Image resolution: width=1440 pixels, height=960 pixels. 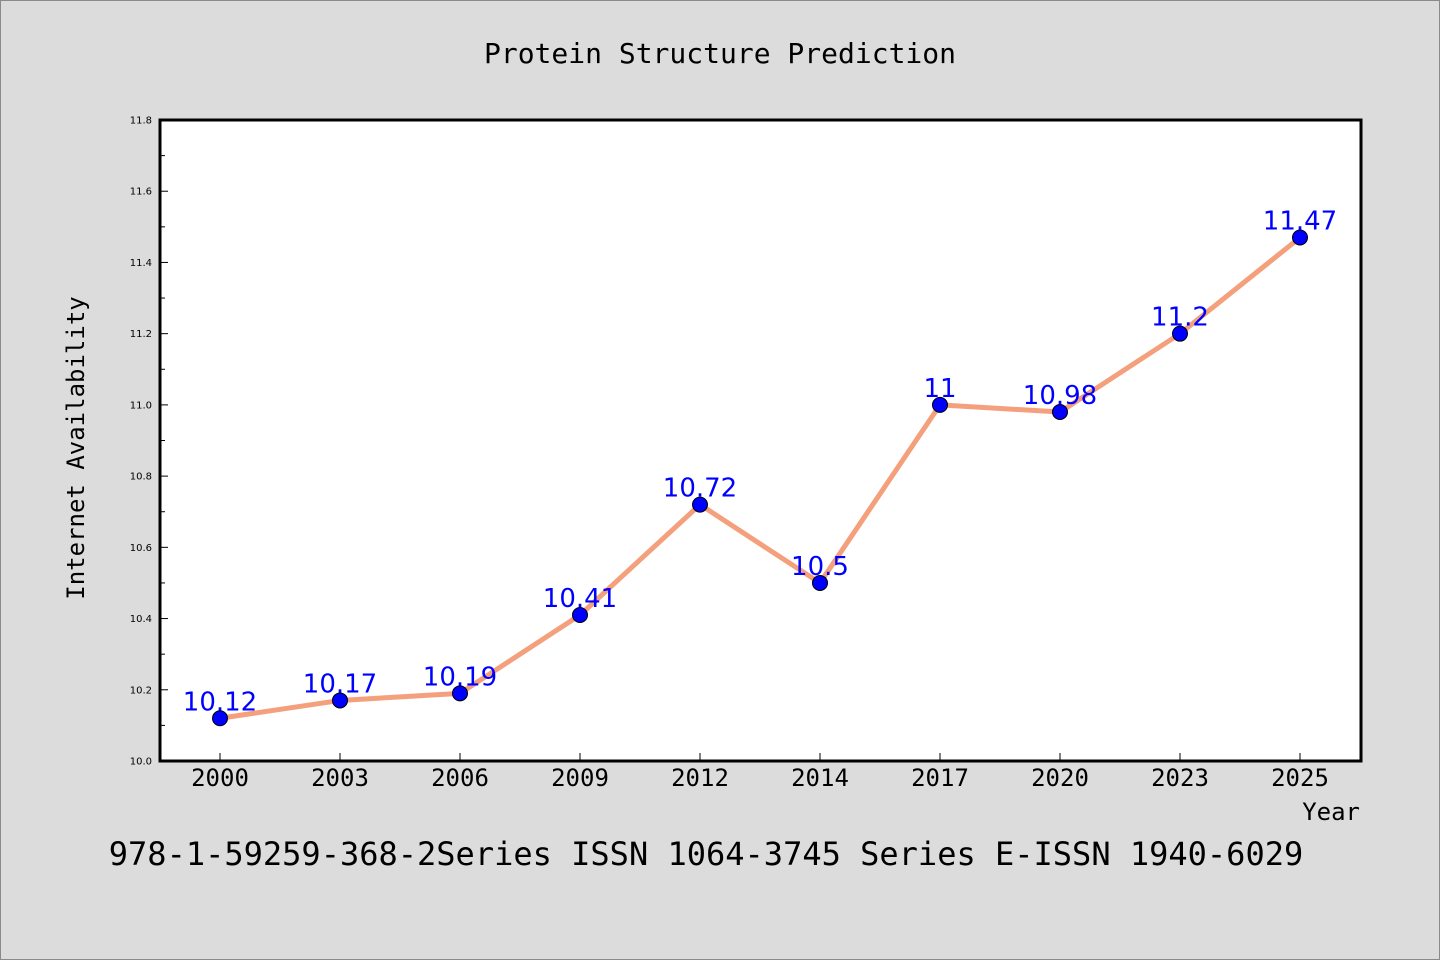 I want to click on x-tick-label: 2012, so click(x=700, y=778).